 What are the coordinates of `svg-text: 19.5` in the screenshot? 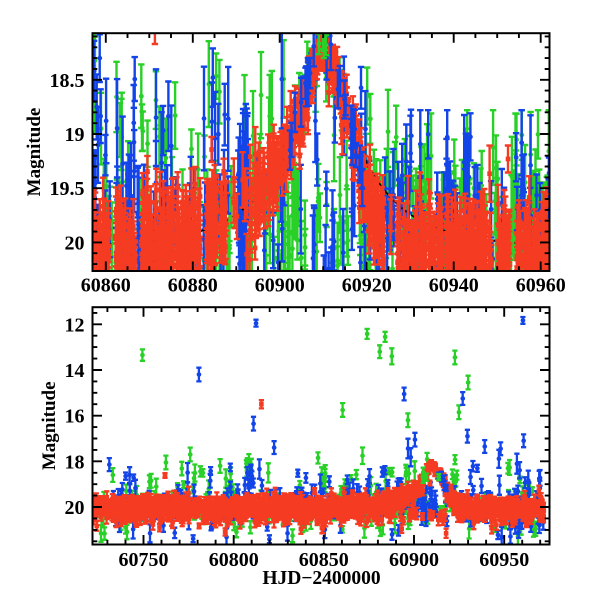 It's located at (67, 189).